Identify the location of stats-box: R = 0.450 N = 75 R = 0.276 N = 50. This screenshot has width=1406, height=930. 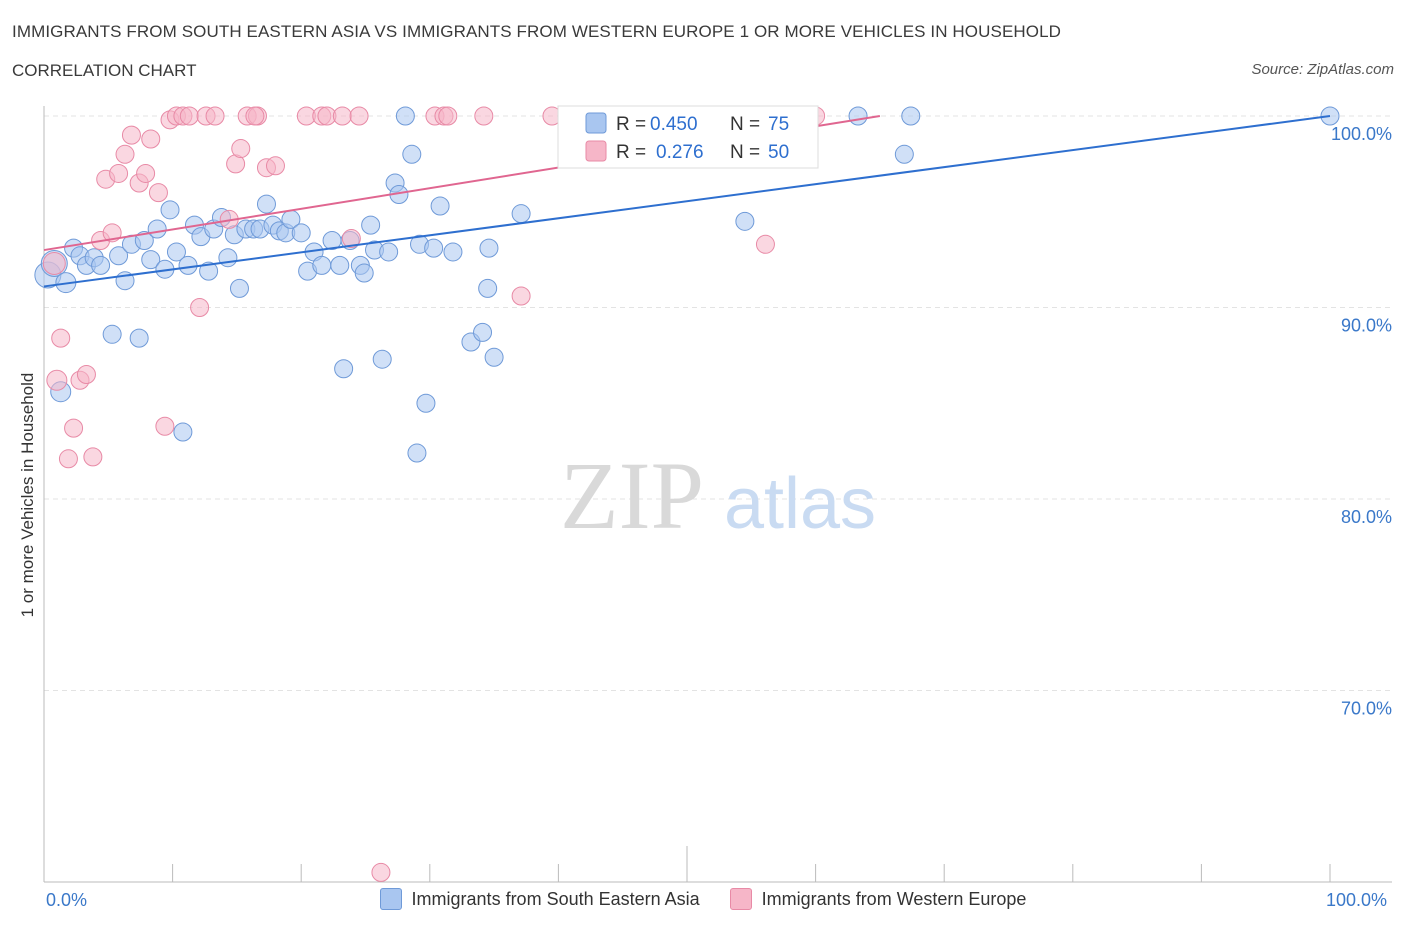
(688, 137).